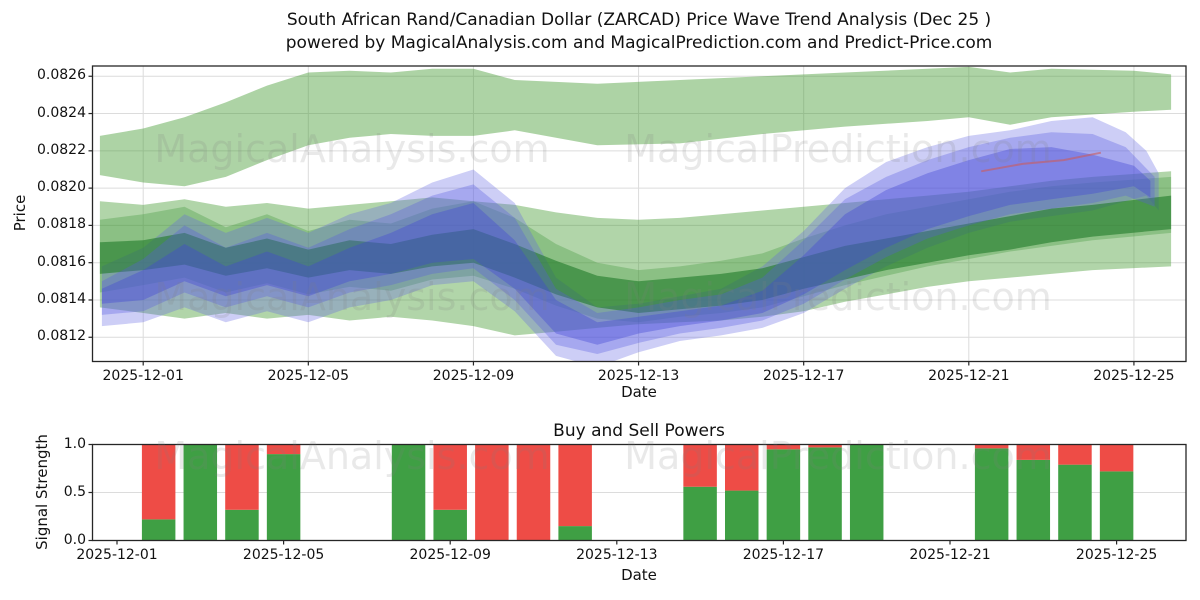 This screenshot has height=600, width=1200. Describe the element at coordinates (950, 554) in the screenshot. I see `power-x-tick-label: 2025-12-21` at that location.